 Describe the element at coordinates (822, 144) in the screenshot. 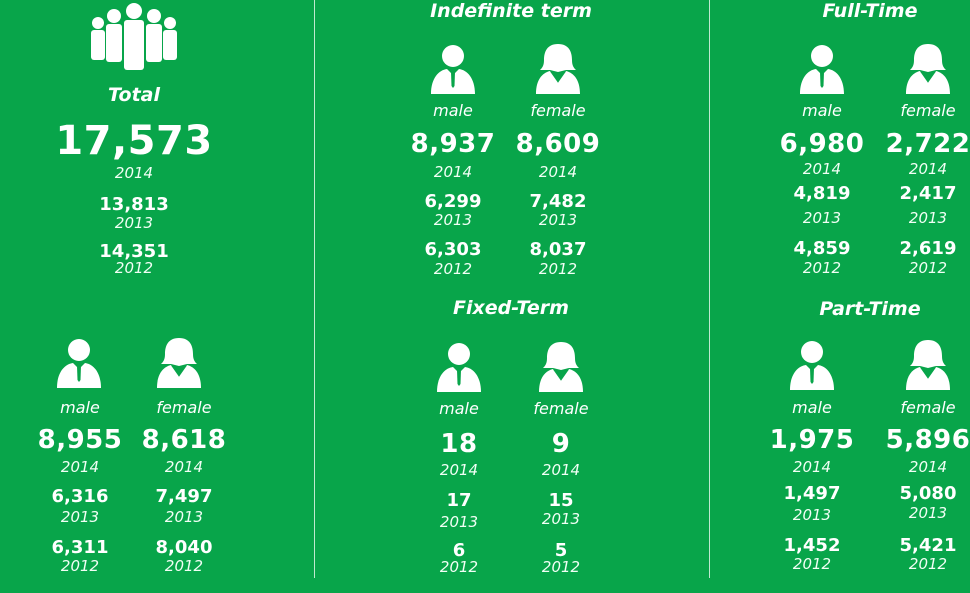

I see `fulltime-male-2014: 6,980` at that location.